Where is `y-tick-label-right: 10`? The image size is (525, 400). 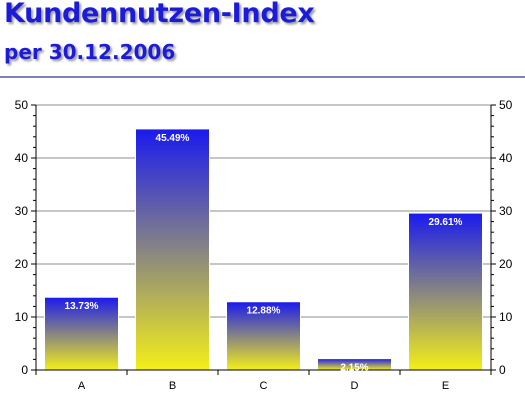
y-tick-label-right: 10 is located at coordinates (506, 317).